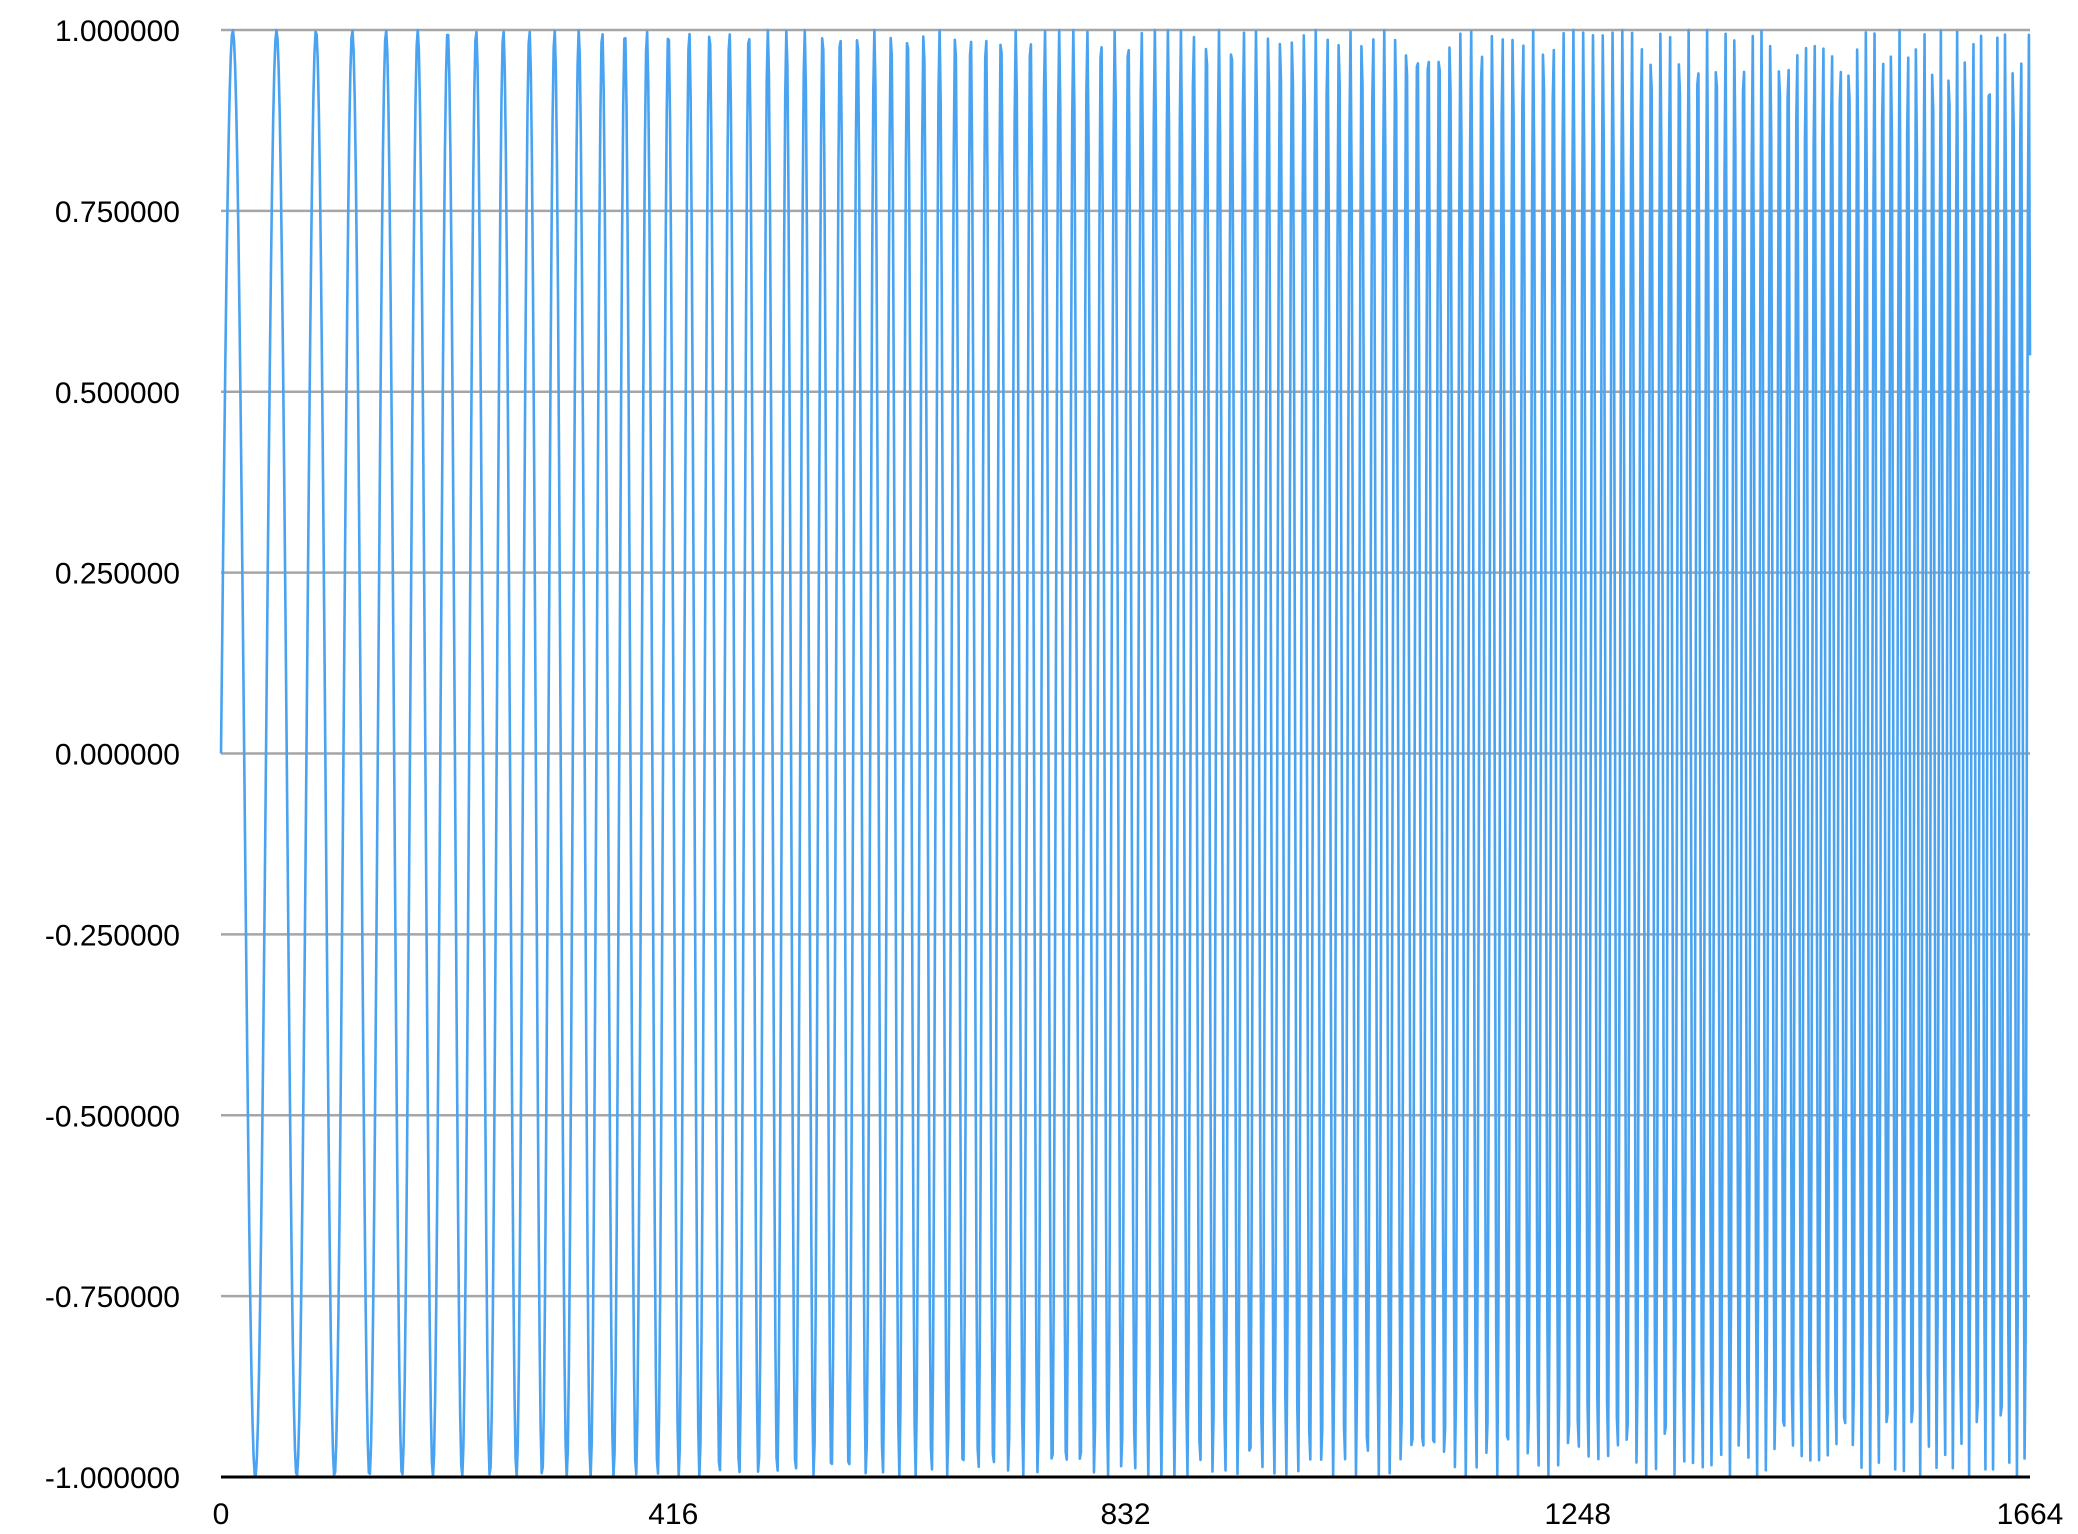  What do you see at coordinates (117, 574) in the screenshot?
I see `y-tick-label: 0.250000` at bounding box center [117, 574].